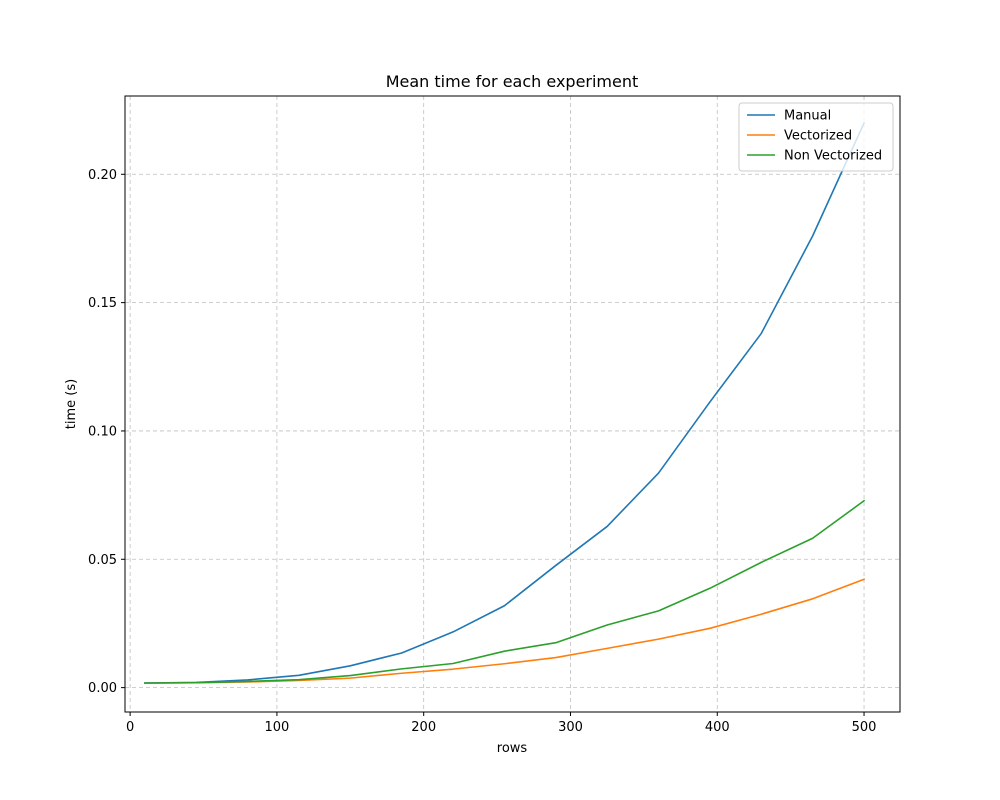 The height and width of the screenshot is (800, 1000). What do you see at coordinates (717, 727) in the screenshot?
I see `x-tick-label: 400` at bounding box center [717, 727].